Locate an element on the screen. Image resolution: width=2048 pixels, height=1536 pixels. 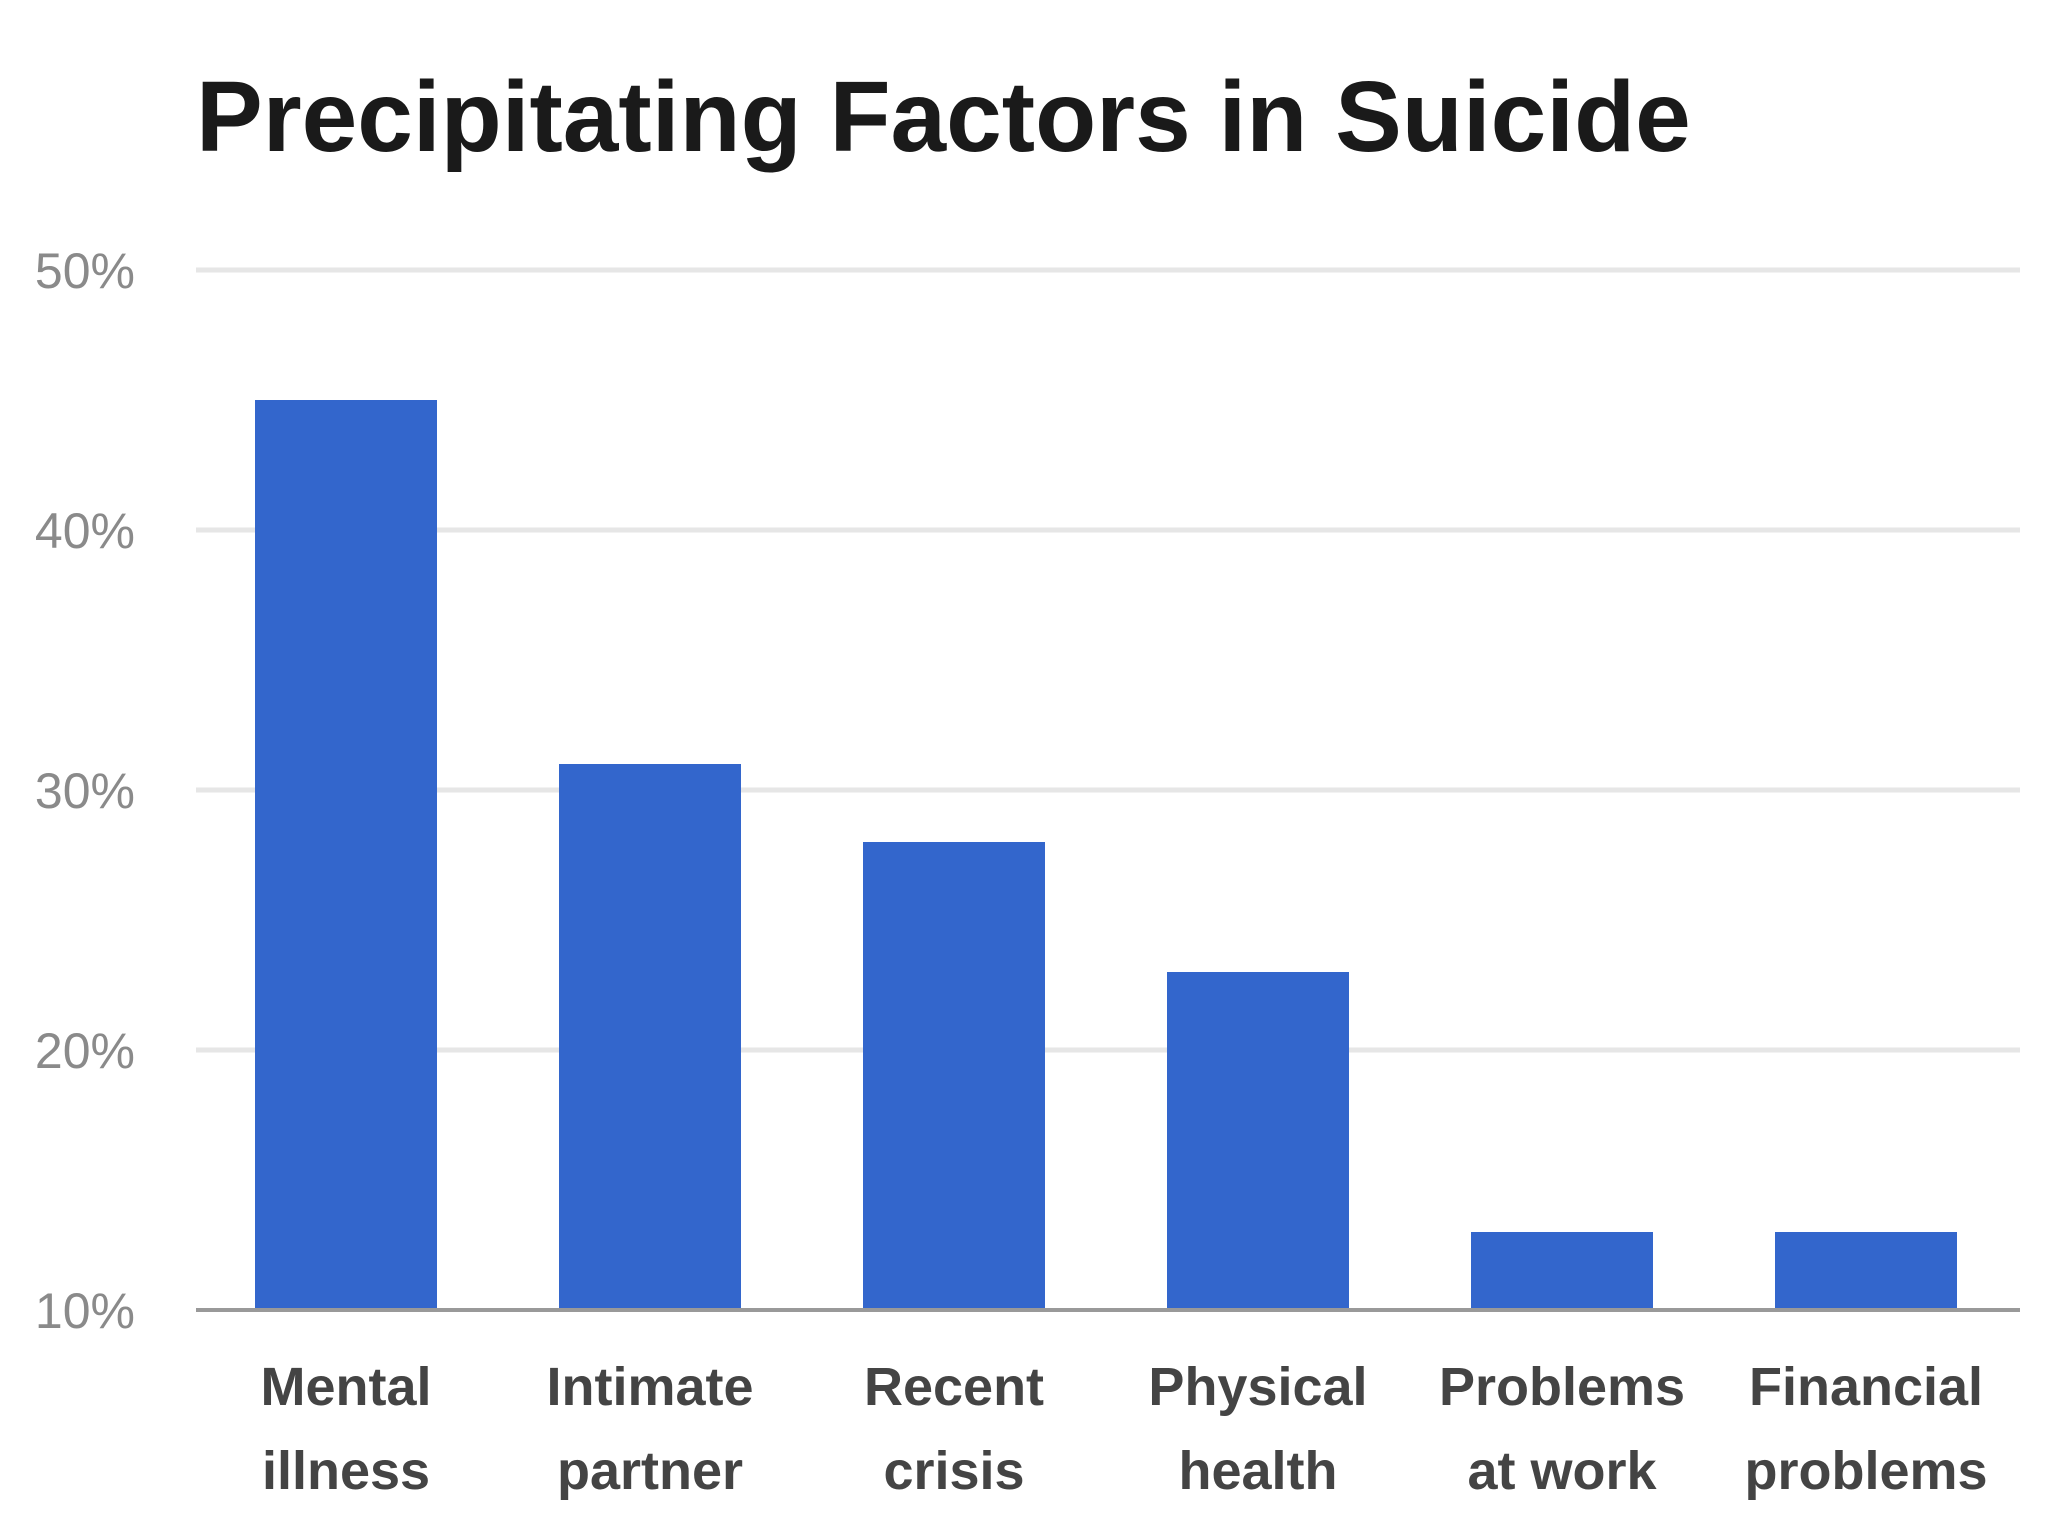
x-tick-label: Recent crisis is located at coordinates (954, 1429).